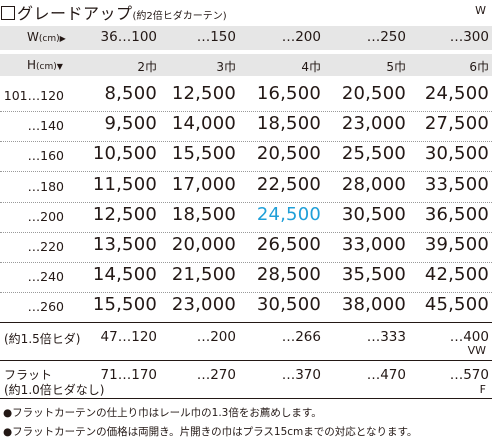 This screenshot has width=492, height=440. Describe the element at coordinates (45, 126) in the screenshot. I see `height-range-label: …140` at that location.